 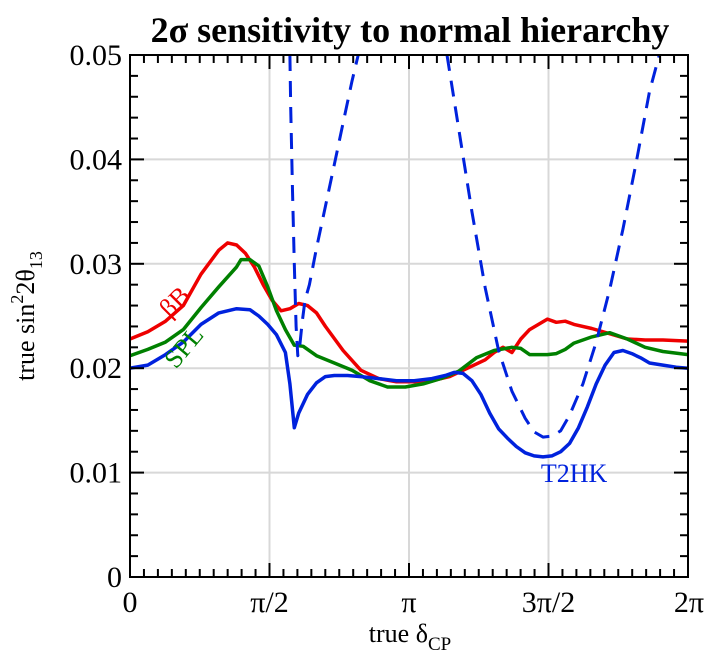 I want to click on x-tick-label: π, so click(x=408, y=602).